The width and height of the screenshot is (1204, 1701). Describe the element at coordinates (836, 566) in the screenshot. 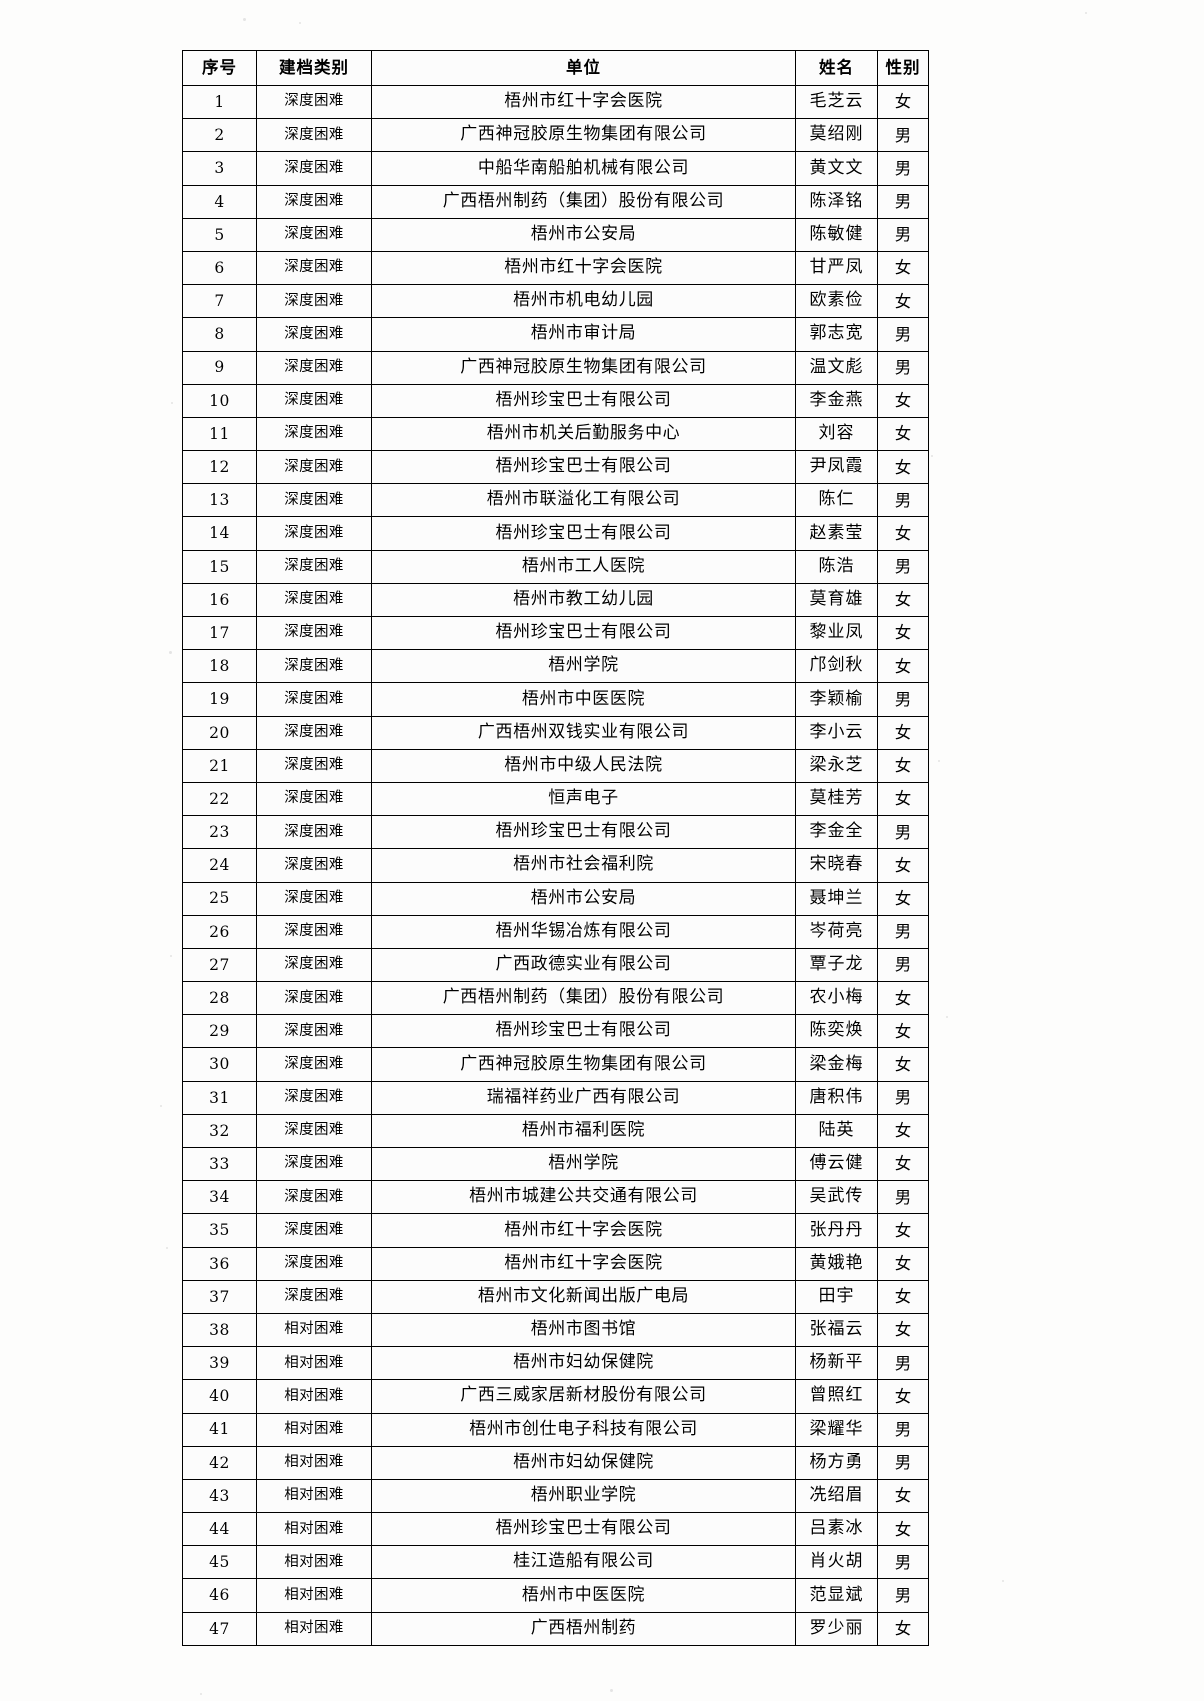

I see `cell-person-name: 陈浩` at that location.